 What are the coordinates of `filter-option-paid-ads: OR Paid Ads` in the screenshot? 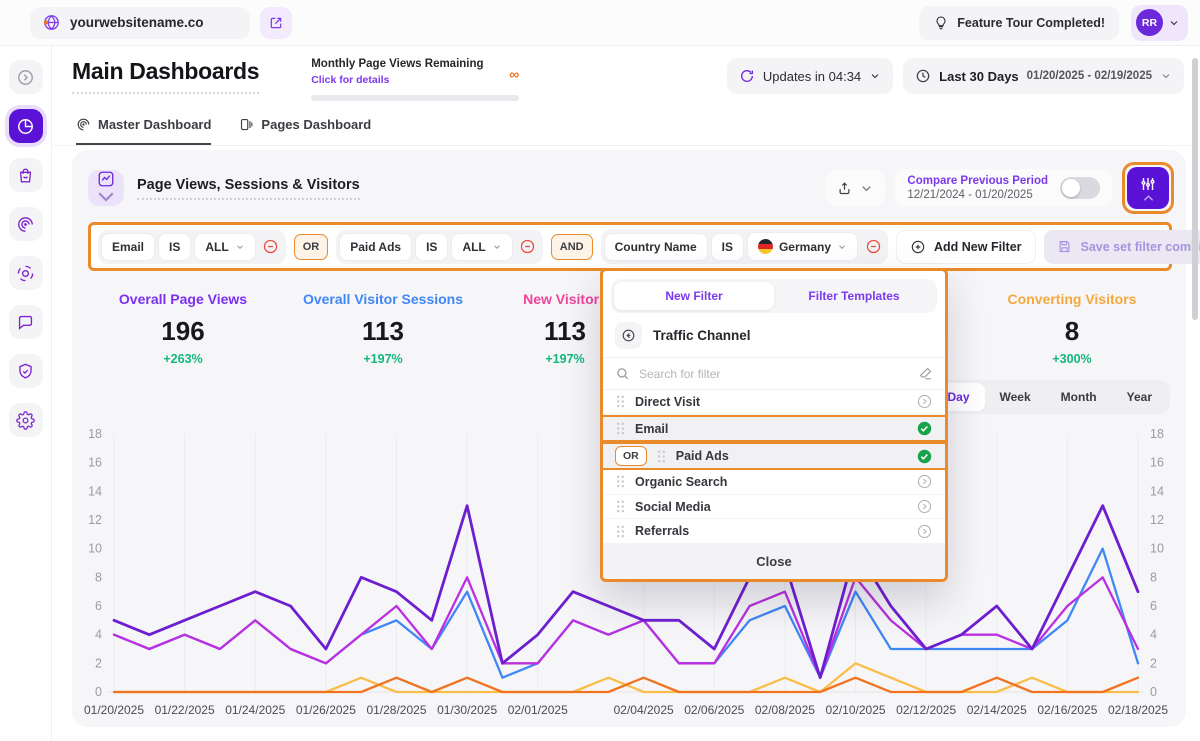 It's located at (774, 456).